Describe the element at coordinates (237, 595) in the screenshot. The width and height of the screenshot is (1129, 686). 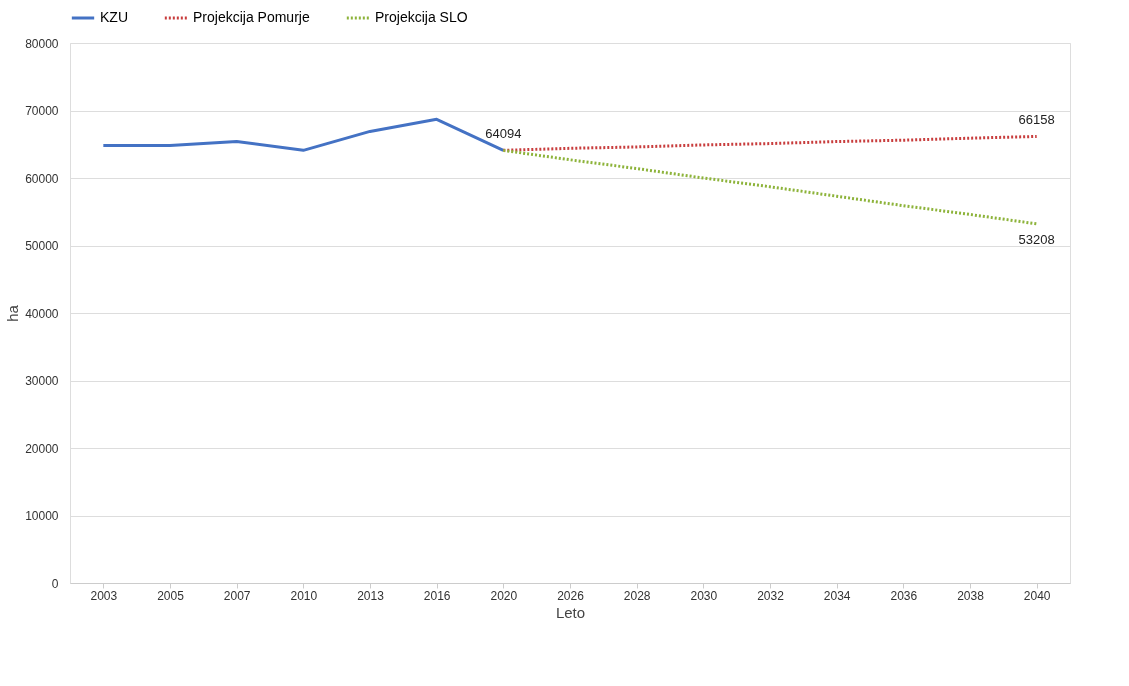
I see `x-tick-label: 2007` at that location.